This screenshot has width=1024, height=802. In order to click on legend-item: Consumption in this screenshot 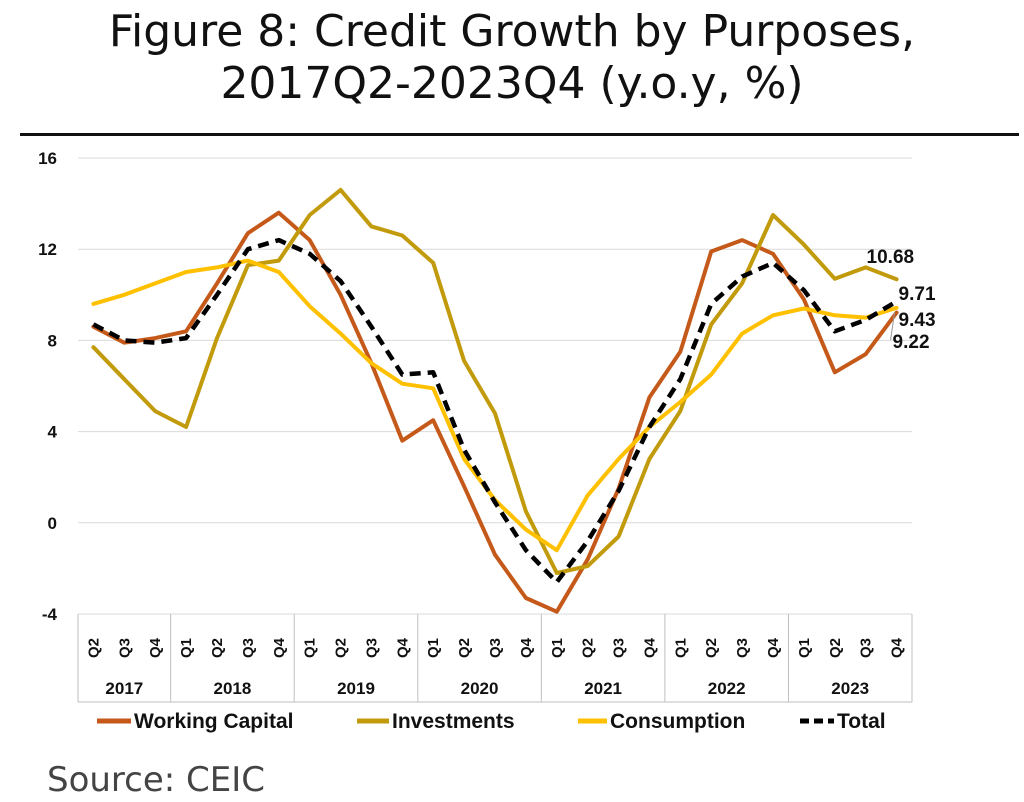, I will do `click(661, 721)`.